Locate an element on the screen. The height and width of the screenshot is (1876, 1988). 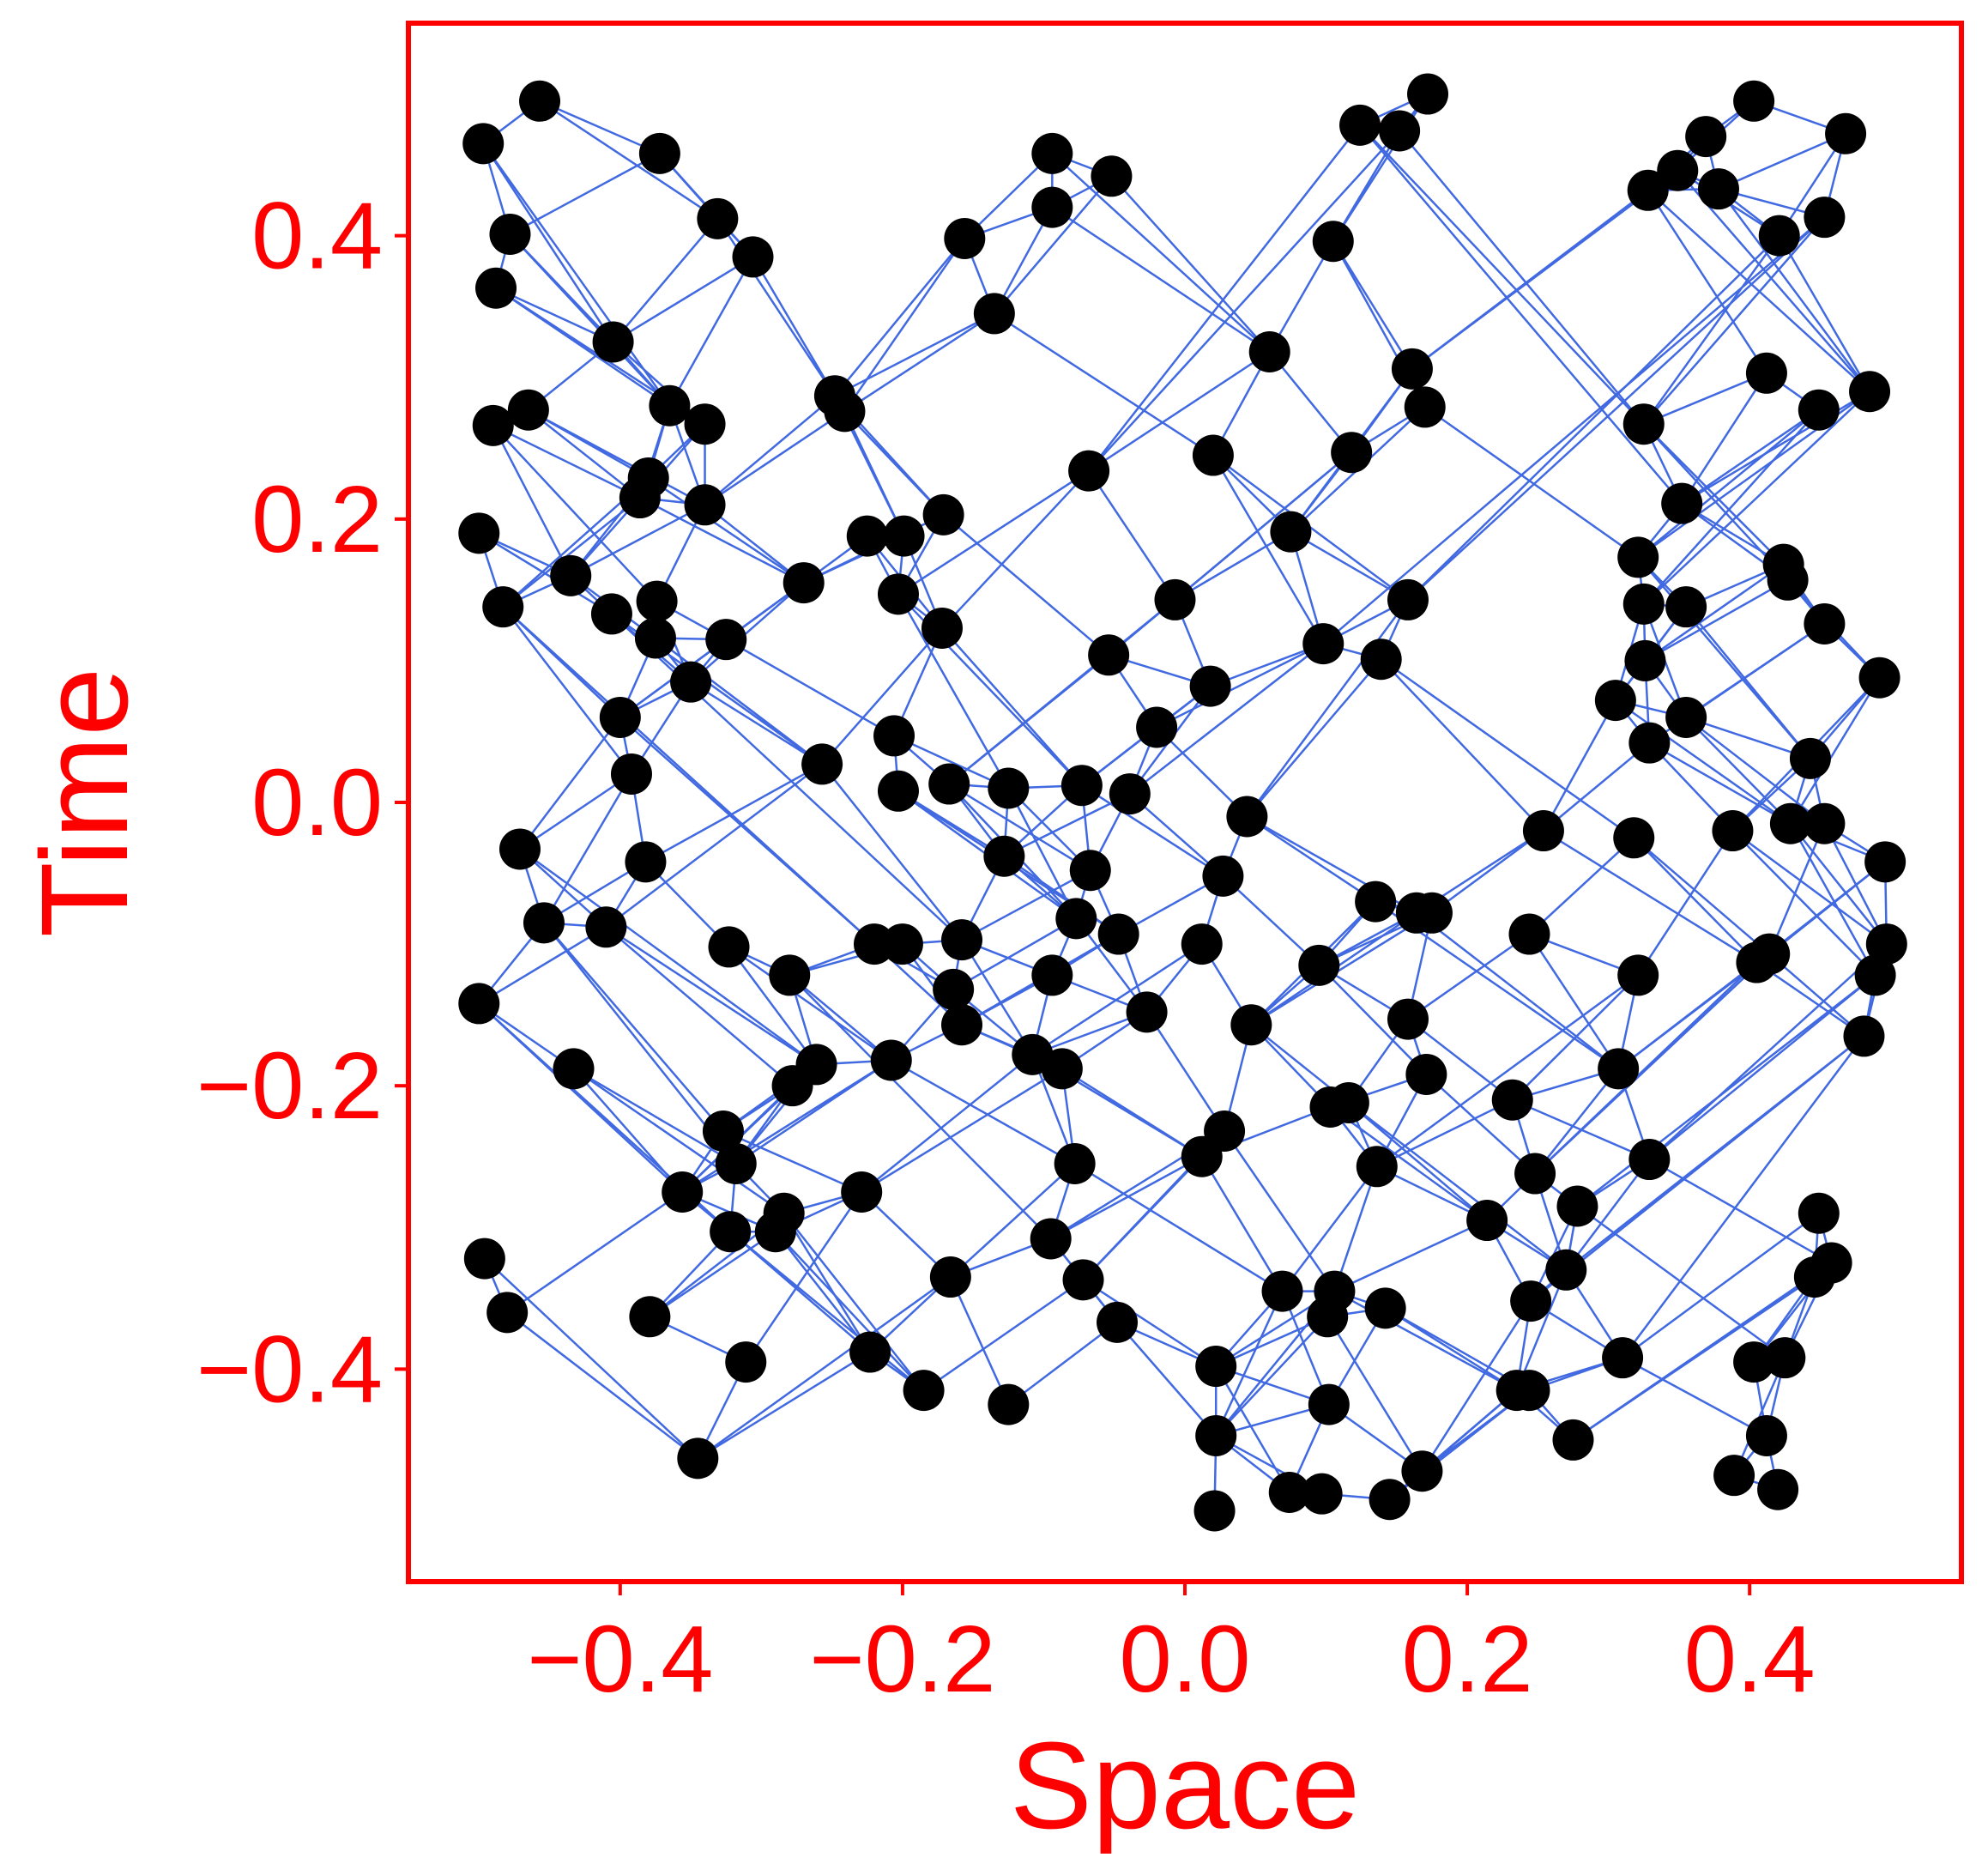
x-tick-label: 0.4 is located at coordinates (1750, 1659).